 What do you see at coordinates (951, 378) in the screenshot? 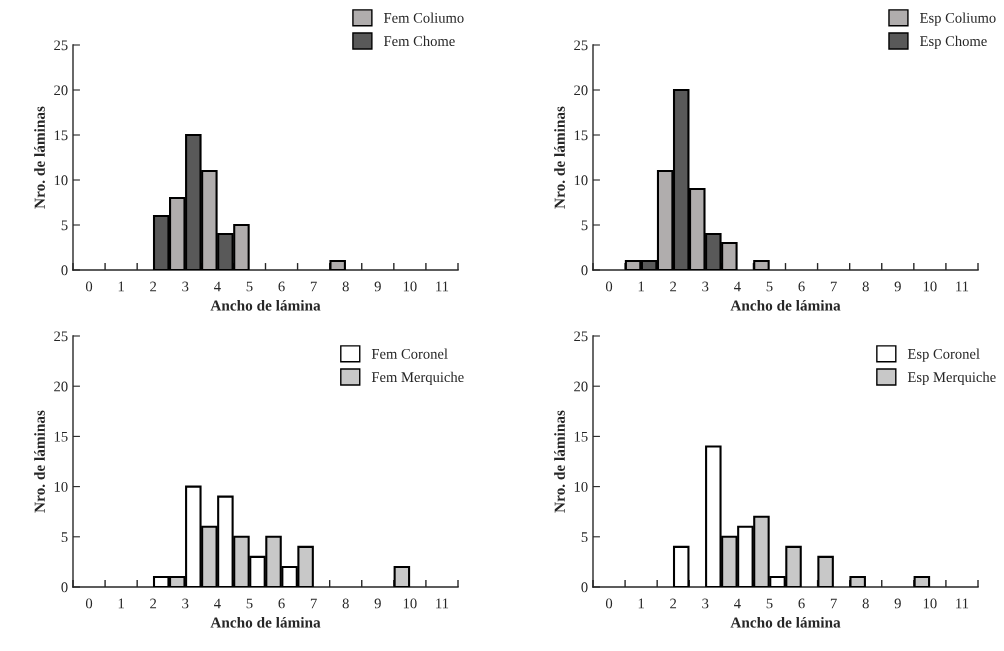
I see `legend-label: Esp Merquiche` at bounding box center [951, 378].